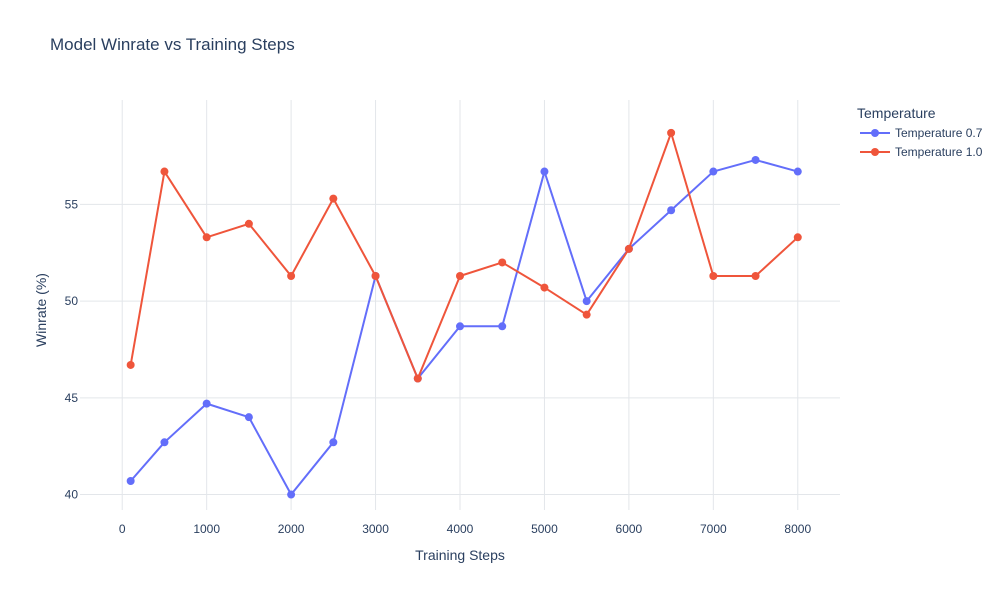  What do you see at coordinates (460, 555) in the screenshot?
I see `x-axis-label: Training Steps` at bounding box center [460, 555].